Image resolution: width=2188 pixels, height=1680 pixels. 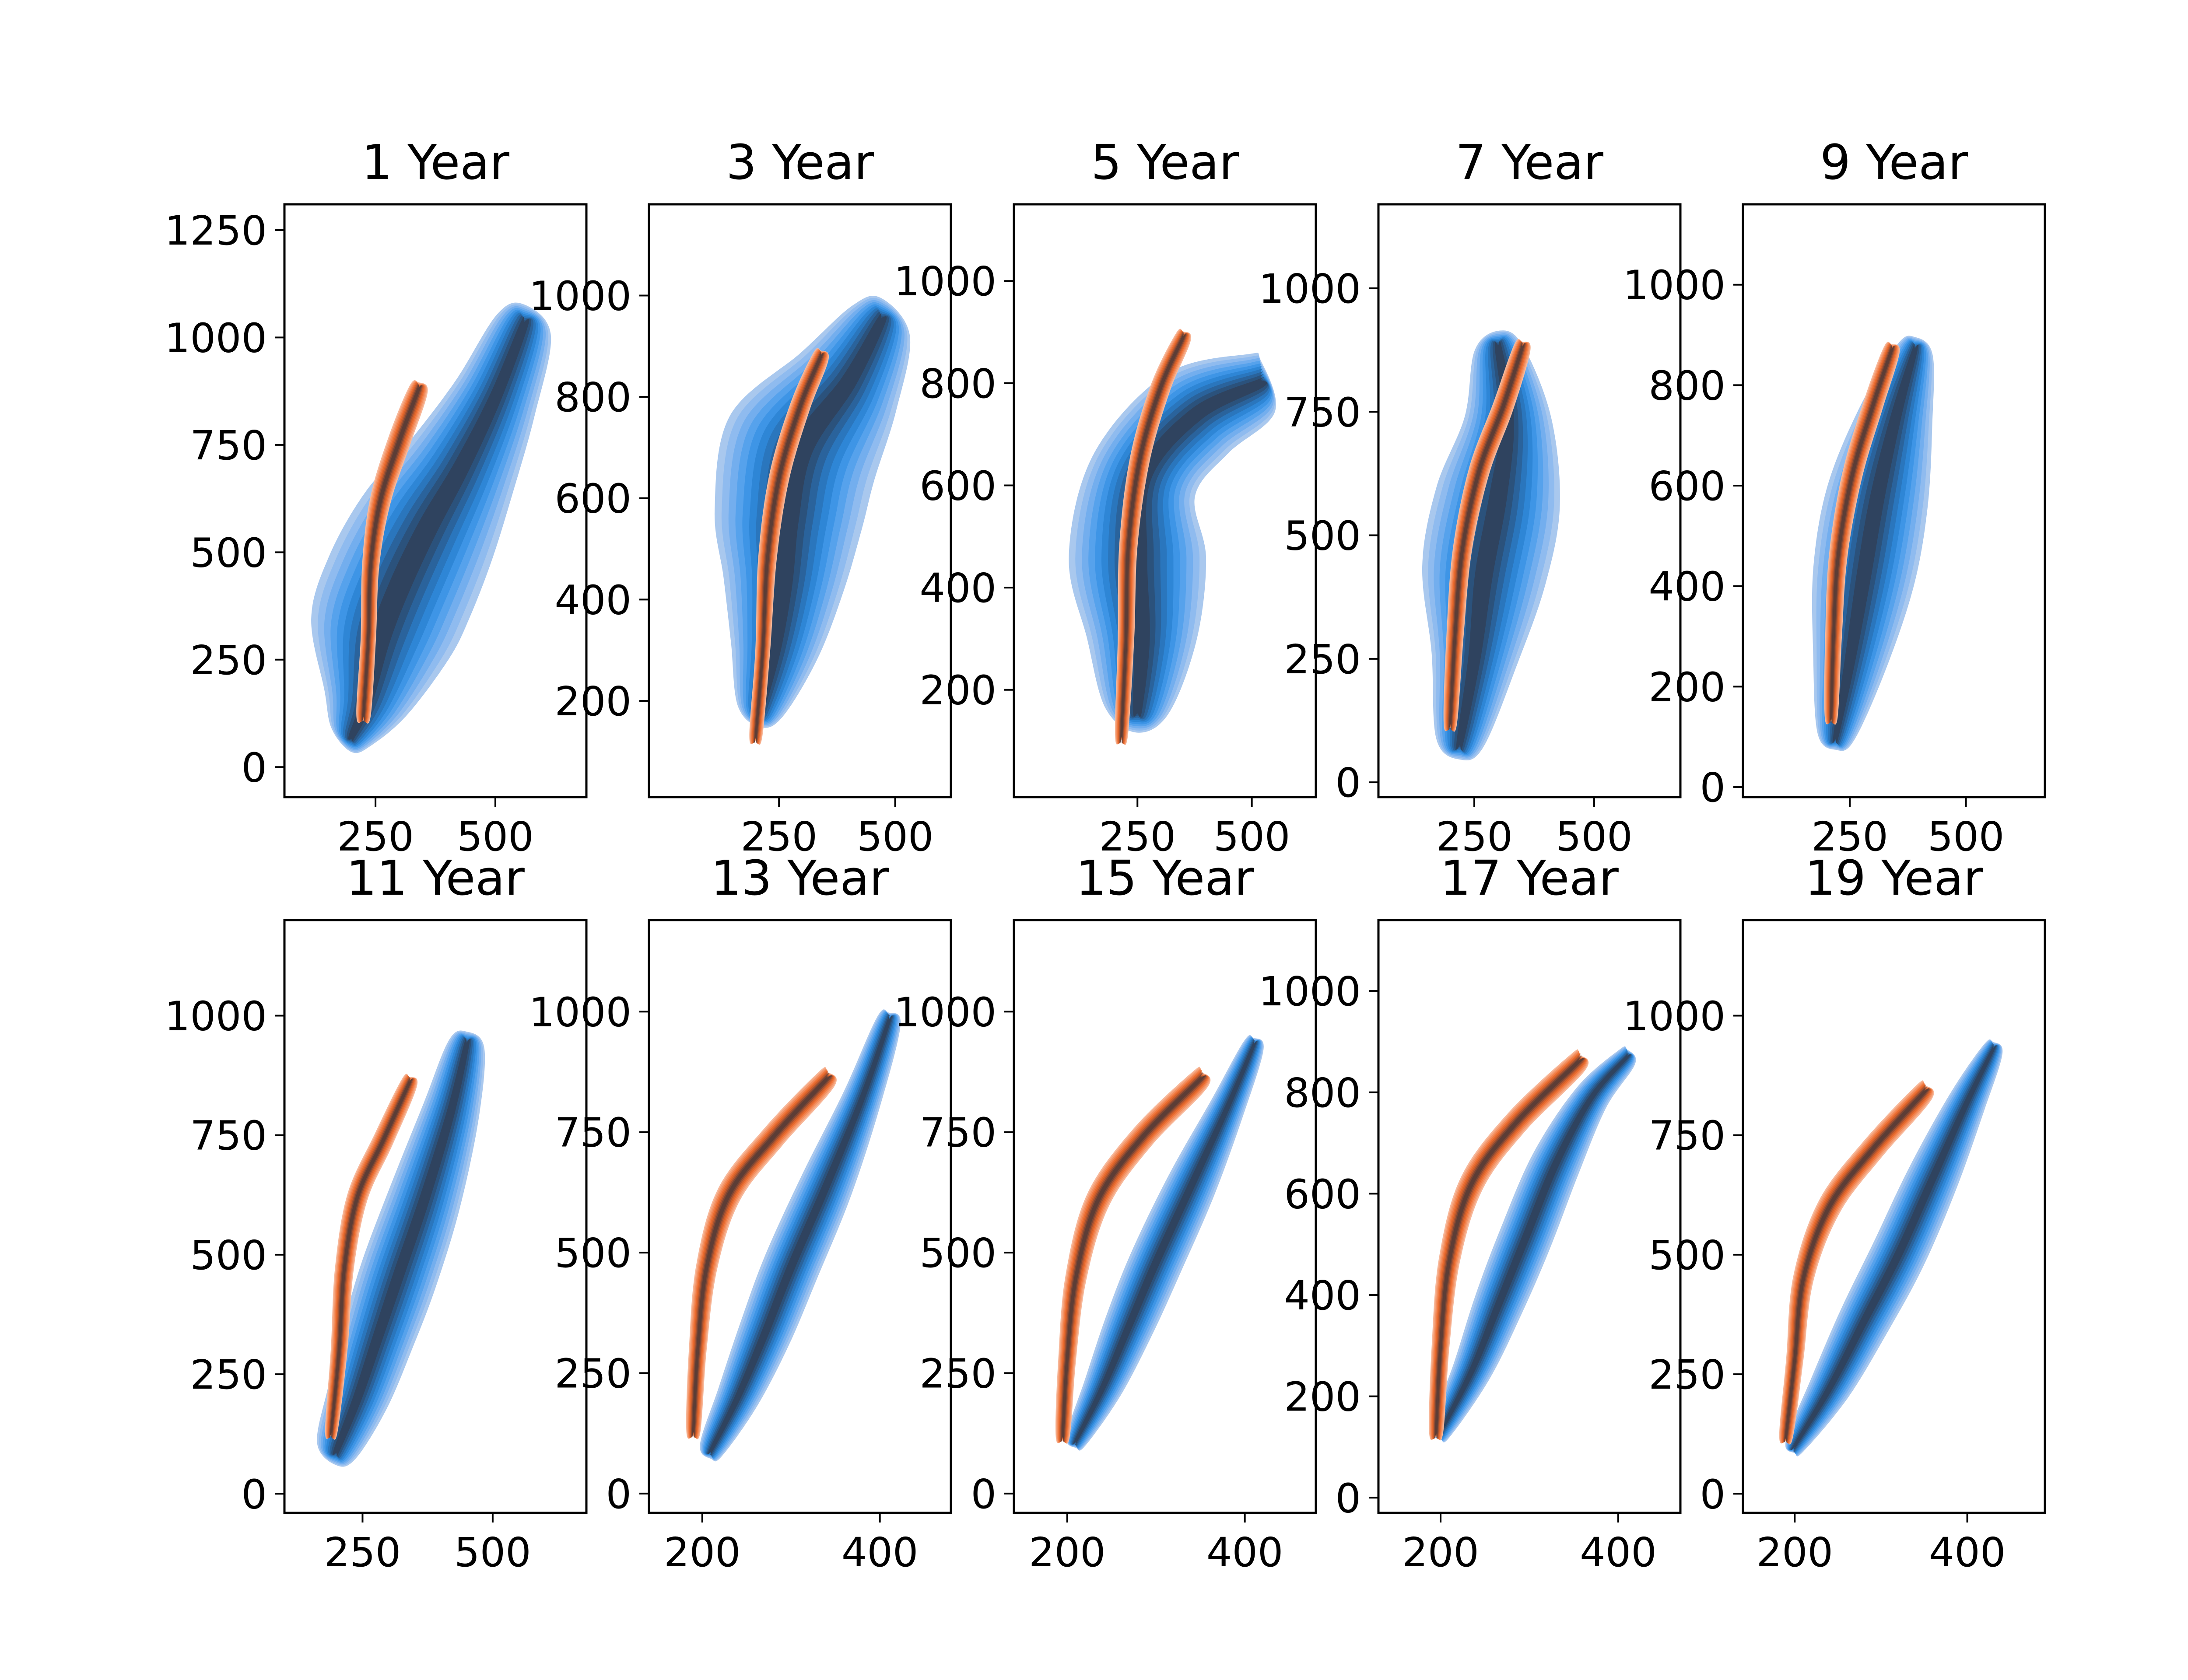 I want to click on y-tick-label: 800, so click(x=592, y=397).